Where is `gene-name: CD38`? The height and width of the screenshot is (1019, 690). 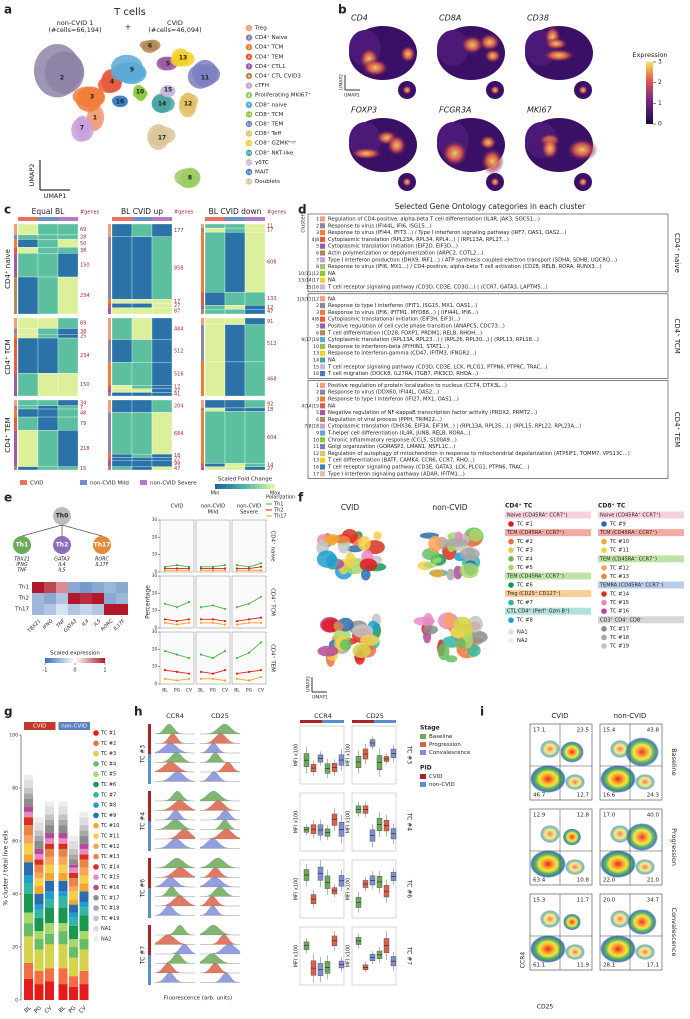 gene-name: CD38 is located at coordinates (538, 18).